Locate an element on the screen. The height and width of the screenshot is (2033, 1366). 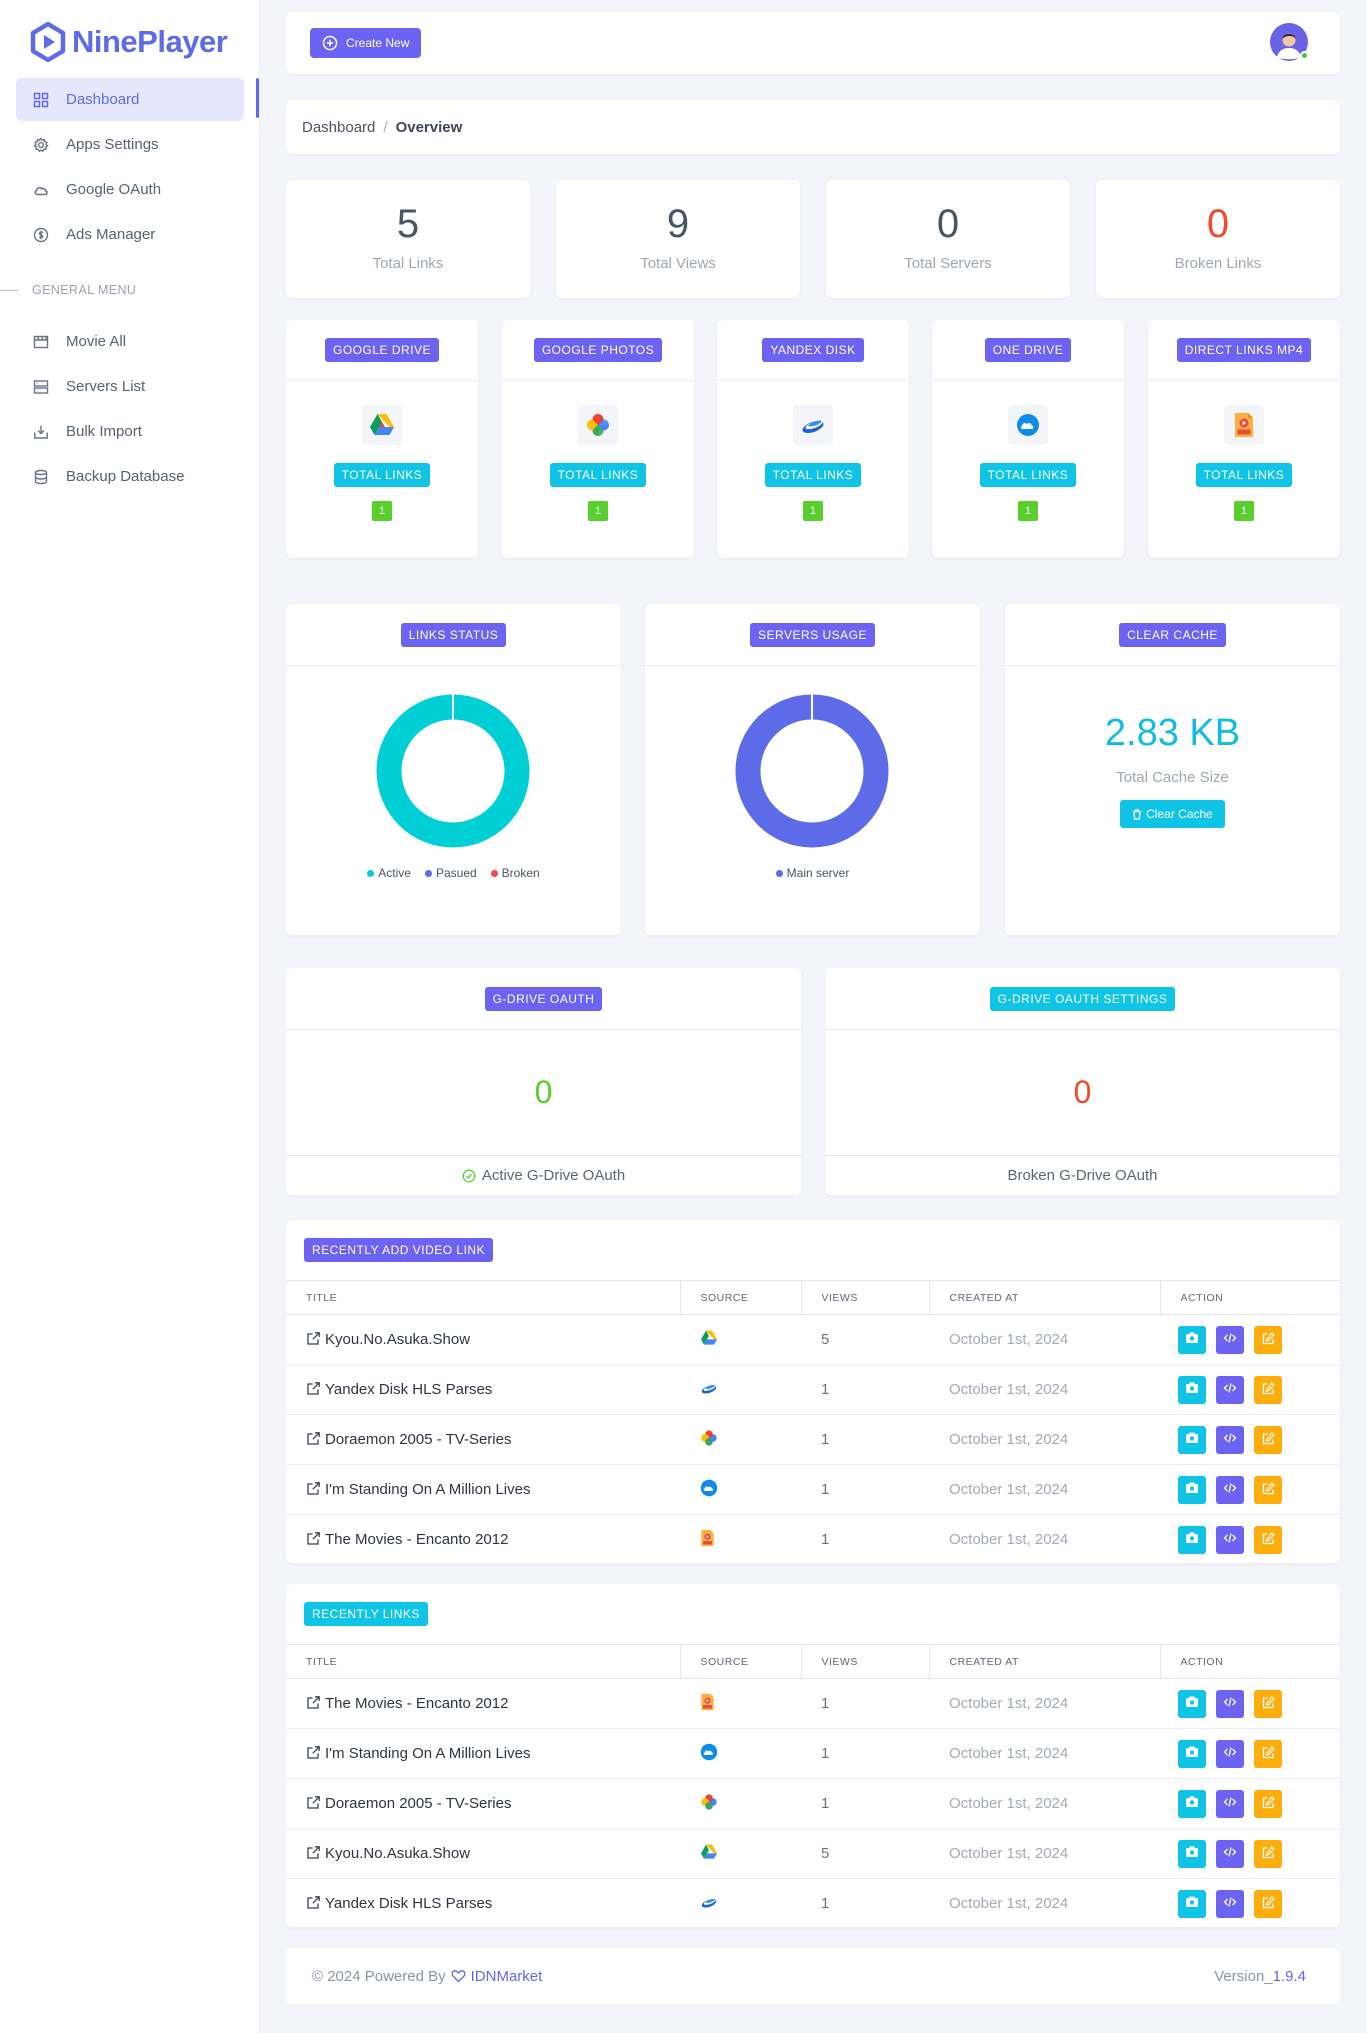
external-link-icon is located at coordinates (315, 1489).